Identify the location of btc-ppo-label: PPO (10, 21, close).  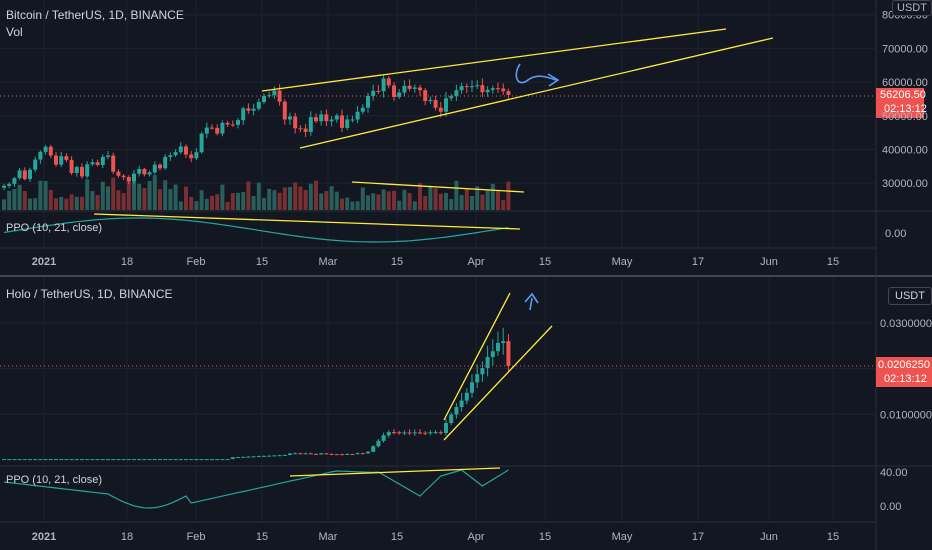
(54, 228).